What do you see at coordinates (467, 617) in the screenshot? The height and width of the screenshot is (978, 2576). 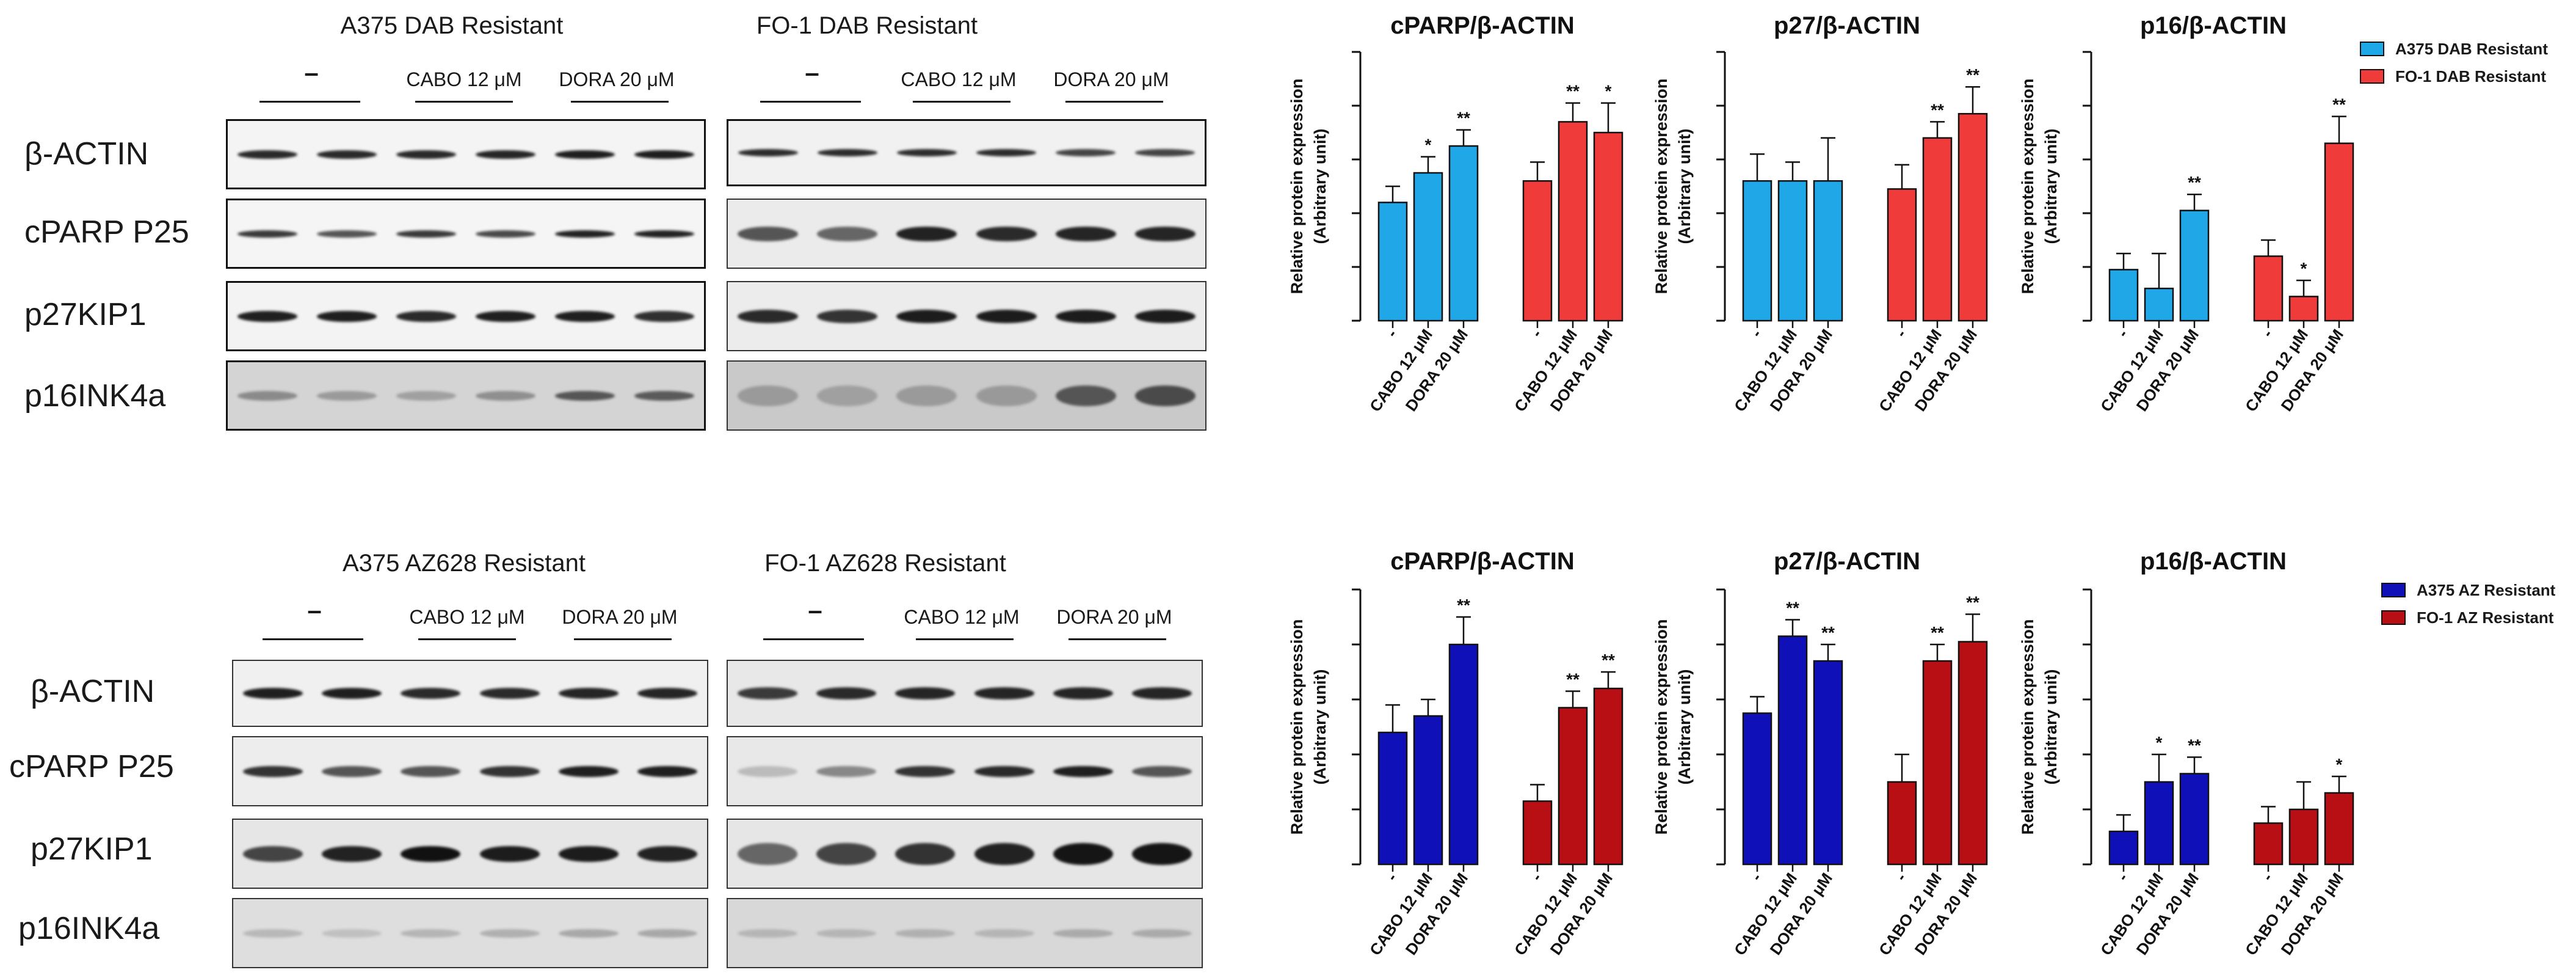 I see `condition-label: CABO 12 μM` at bounding box center [467, 617].